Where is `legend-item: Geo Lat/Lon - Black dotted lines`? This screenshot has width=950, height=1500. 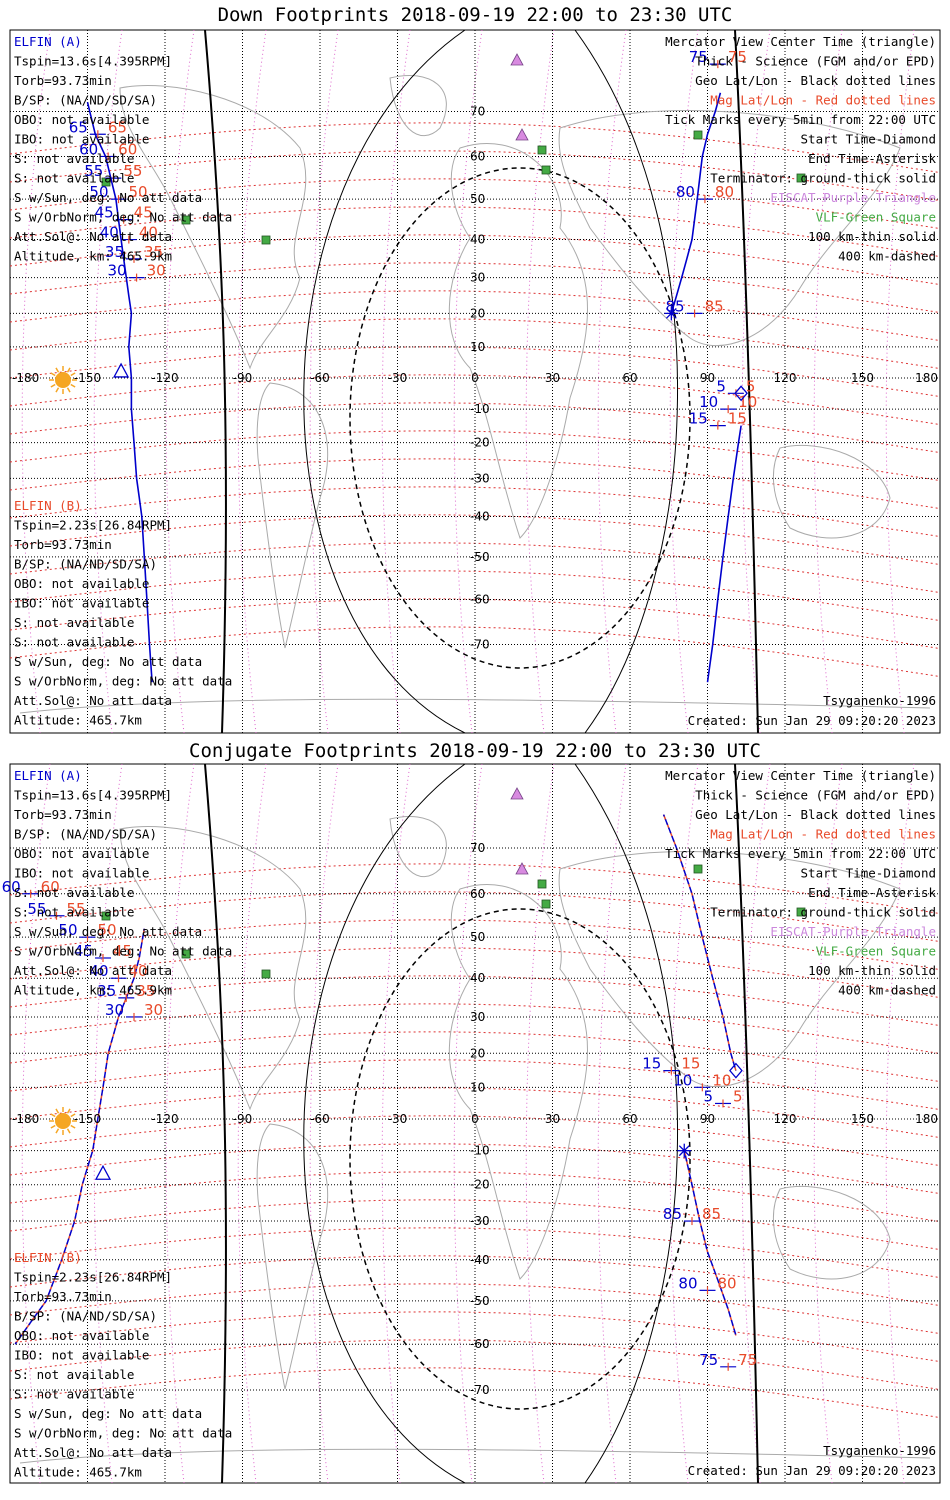
legend-item: Geo Lat/Lon - Black dotted lines is located at coordinates (815, 814).